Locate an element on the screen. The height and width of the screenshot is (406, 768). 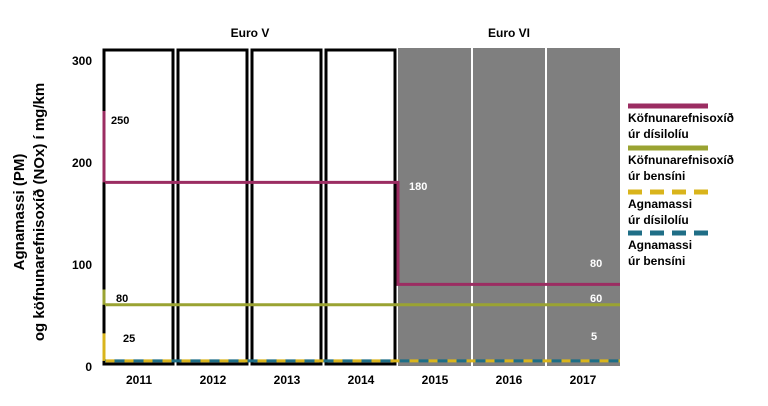
year-column-2012 is located at coordinates (212, 207).